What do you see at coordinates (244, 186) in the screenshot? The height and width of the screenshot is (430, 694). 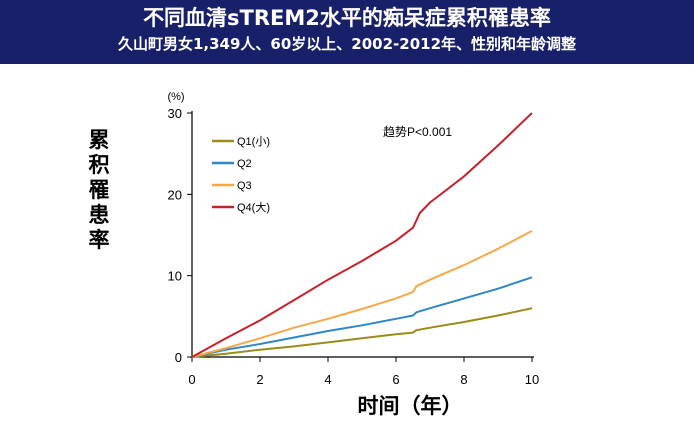 I see `legend-label-q3: Q3` at bounding box center [244, 186].